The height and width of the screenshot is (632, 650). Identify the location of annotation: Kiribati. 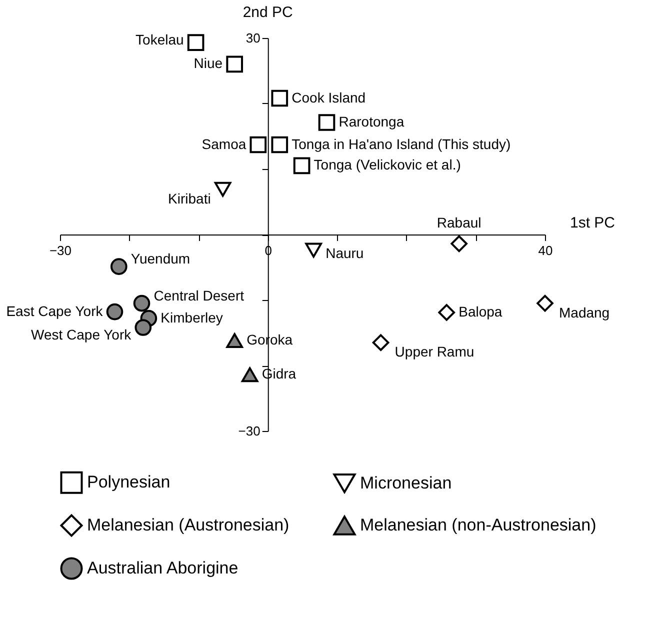
(189, 198).